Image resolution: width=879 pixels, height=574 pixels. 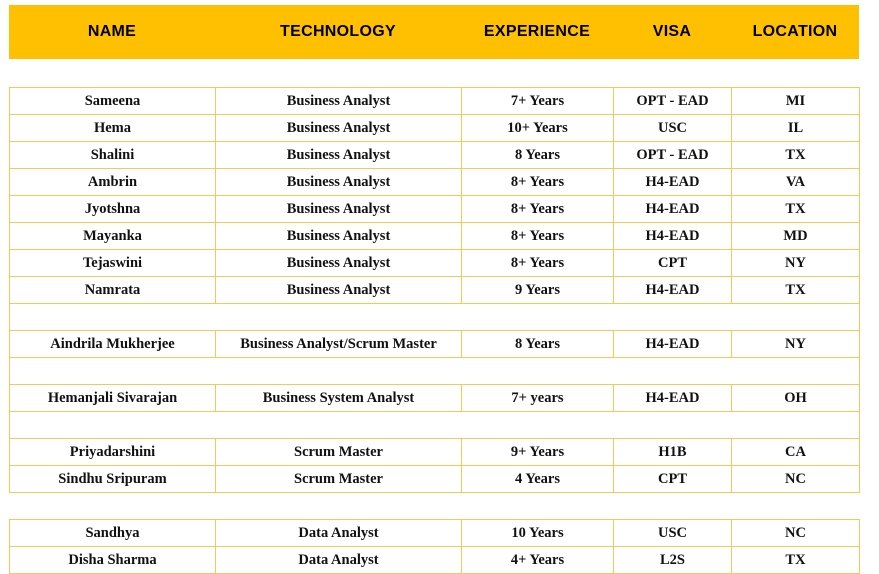 I want to click on name-cell: Ambrin, so click(x=112, y=182).